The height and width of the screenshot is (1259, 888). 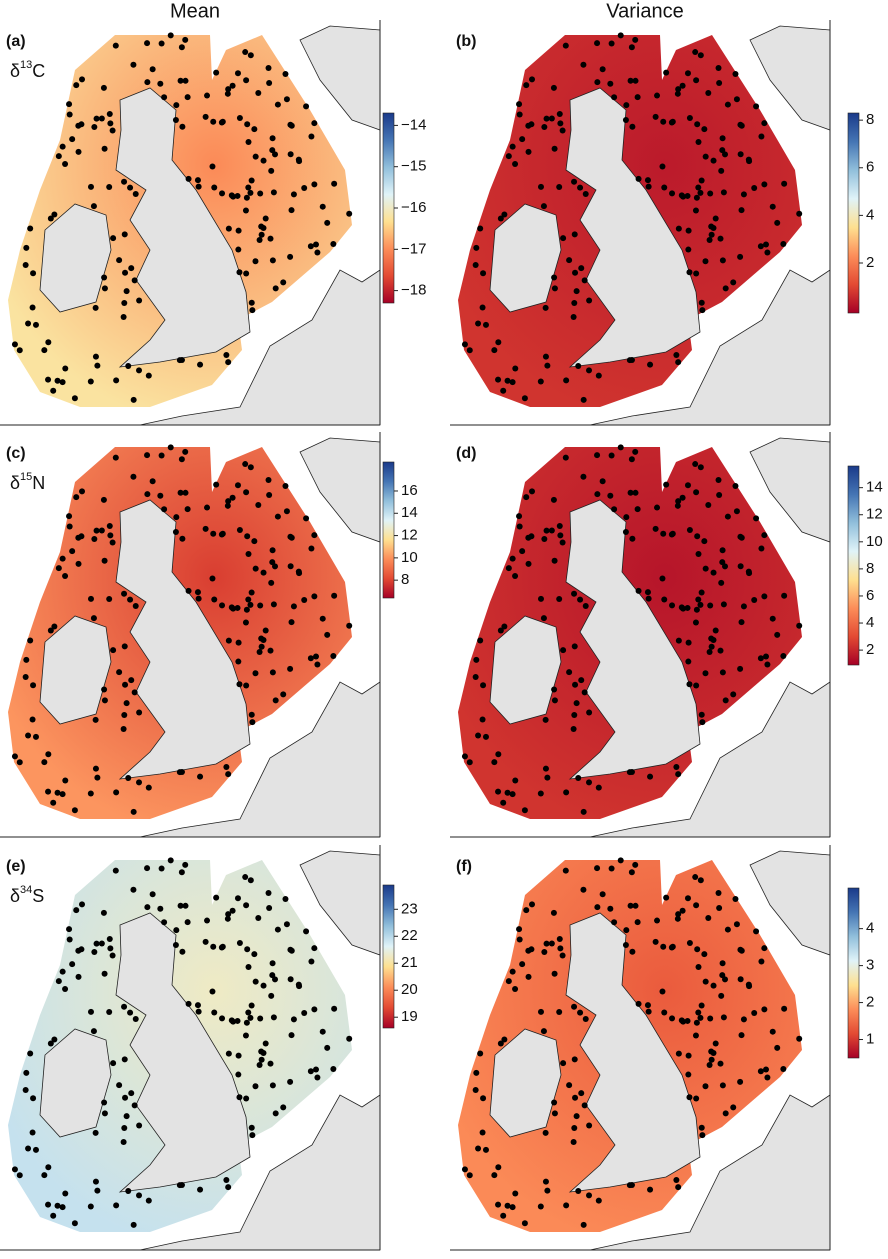 What do you see at coordinates (409, 512) in the screenshot?
I see `colorbar-tick-label: 14` at bounding box center [409, 512].